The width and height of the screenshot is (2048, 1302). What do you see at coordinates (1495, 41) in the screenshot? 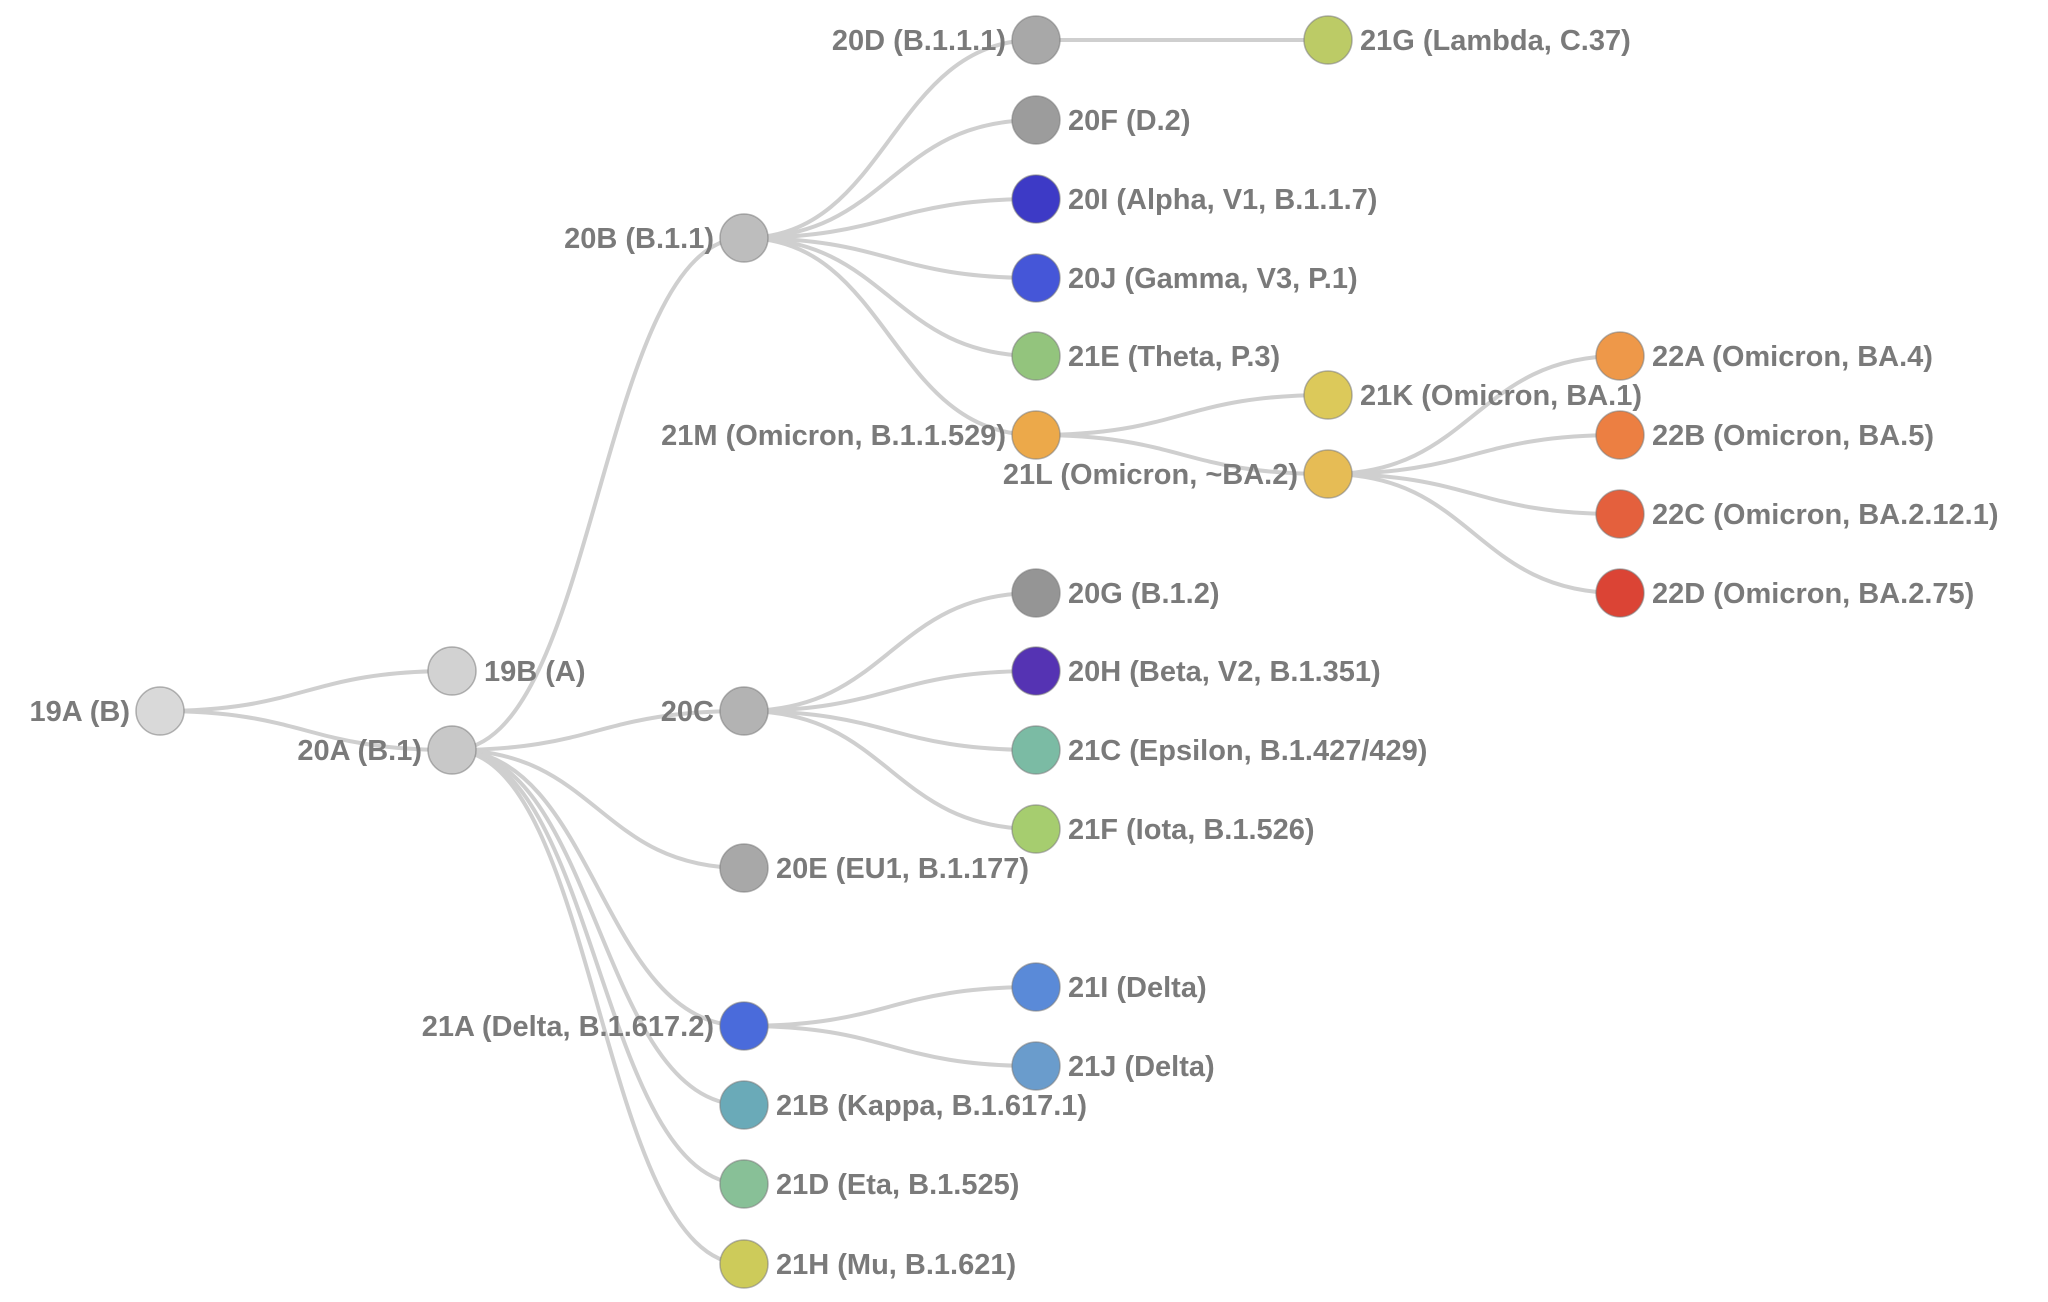
I see `label-21g: 21G (Lambda, C.37)` at bounding box center [1495, 41].